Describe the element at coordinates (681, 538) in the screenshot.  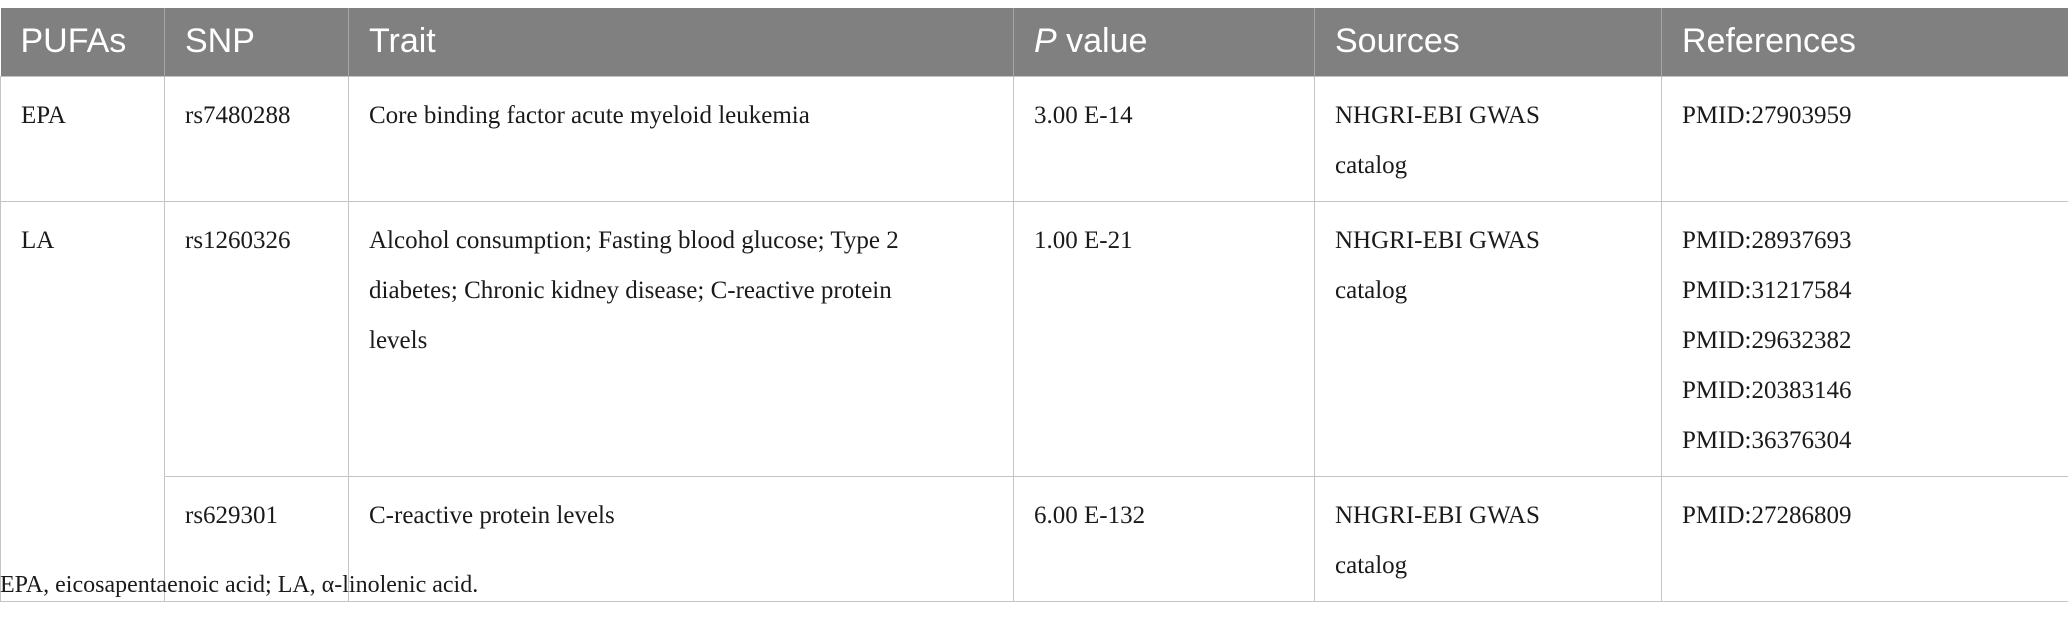
I see `cell-trait: C-reactive protein levels` at that location.